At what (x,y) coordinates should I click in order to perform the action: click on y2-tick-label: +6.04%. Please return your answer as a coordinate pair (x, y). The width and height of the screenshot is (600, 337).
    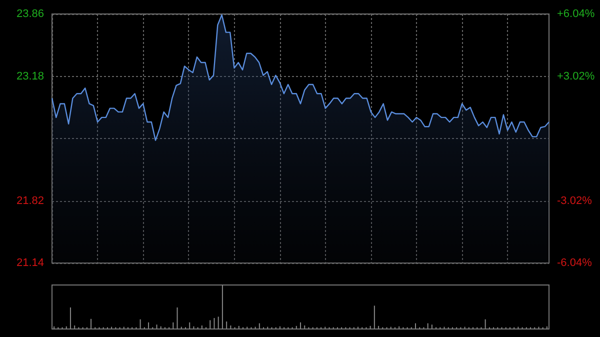
    Looking at the image, I should click on (576, 14).